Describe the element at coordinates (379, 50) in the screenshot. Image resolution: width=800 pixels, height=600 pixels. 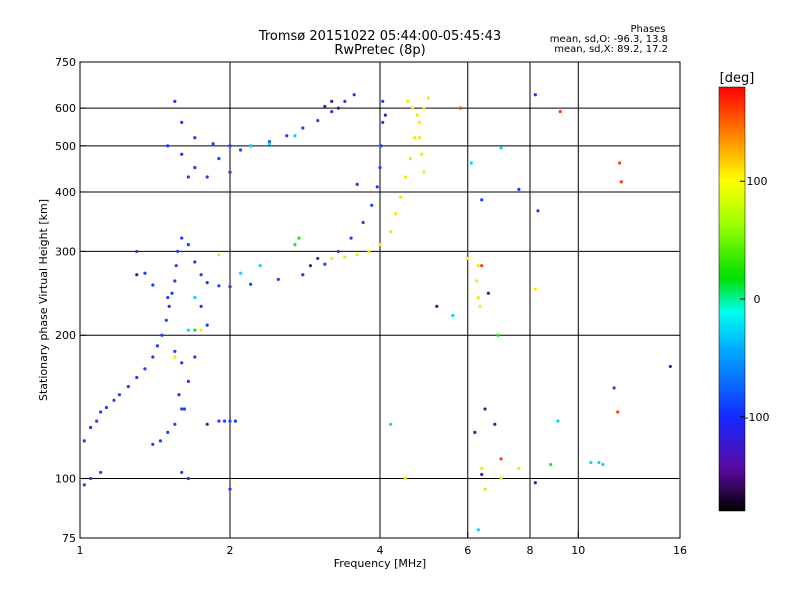
I see `chart-subtitle: RwPretec (8p)` at that location.